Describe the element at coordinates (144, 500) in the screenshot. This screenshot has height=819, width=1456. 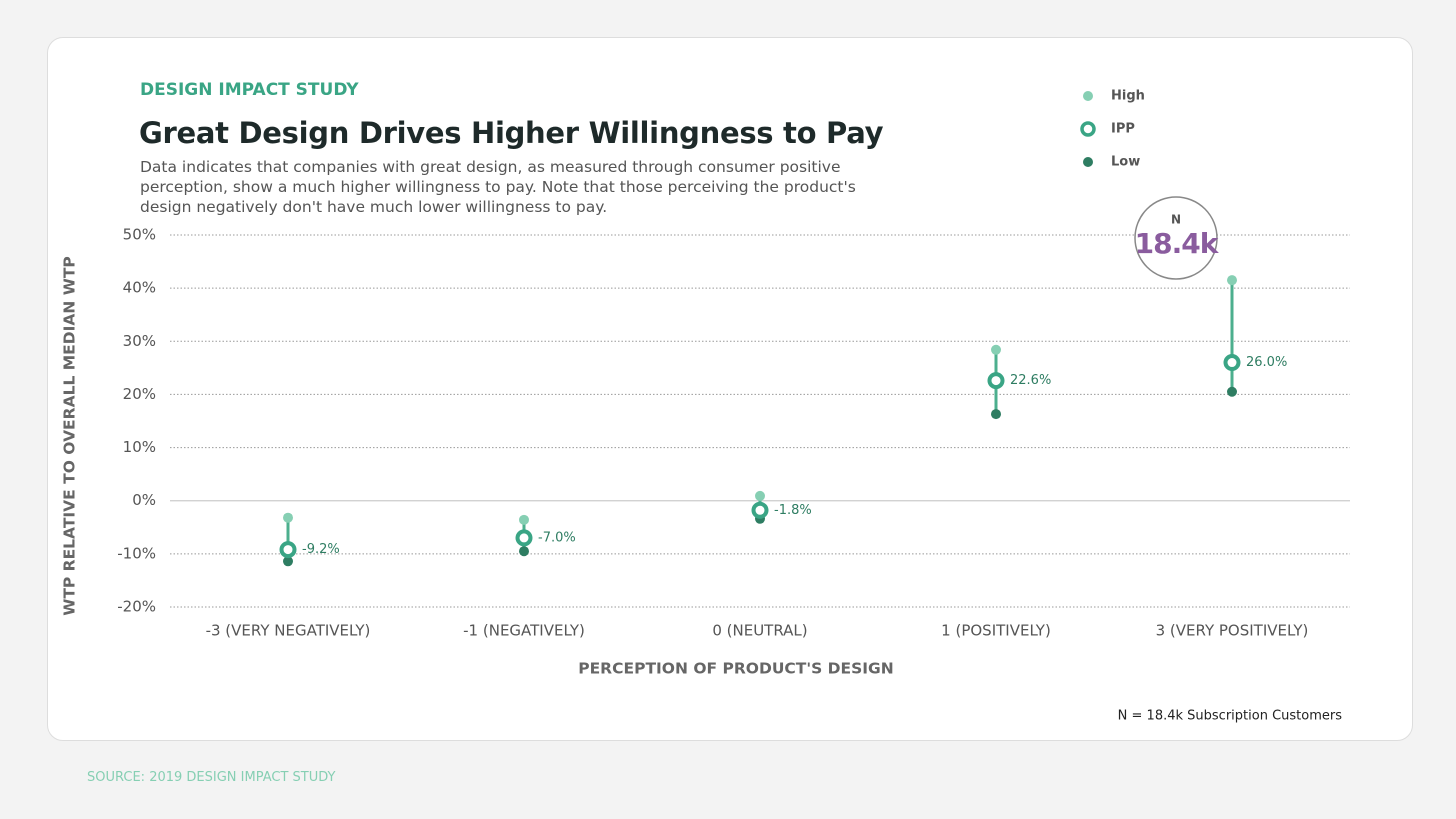
I see `y-tick-label: 0%` at that location.